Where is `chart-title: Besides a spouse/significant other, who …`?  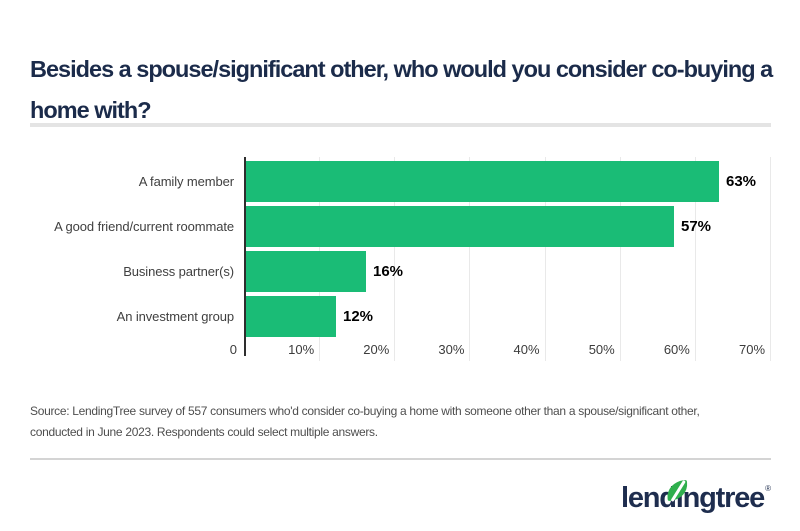
chart-title: Besides a spouse/significant other, who … is located at coordinates (405, 90).